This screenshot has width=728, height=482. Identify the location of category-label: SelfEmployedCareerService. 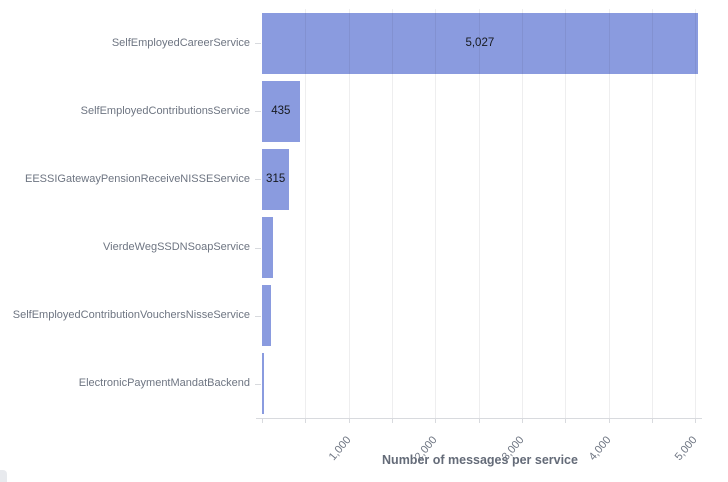
(180, 42).